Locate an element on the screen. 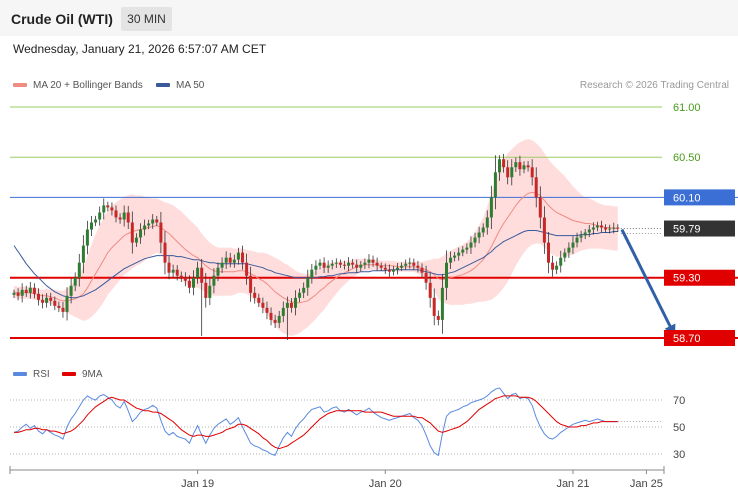 Image resolution: width=738 pixels, height=500 pixels. ma50-swatch is located at coordinates (163, 85).